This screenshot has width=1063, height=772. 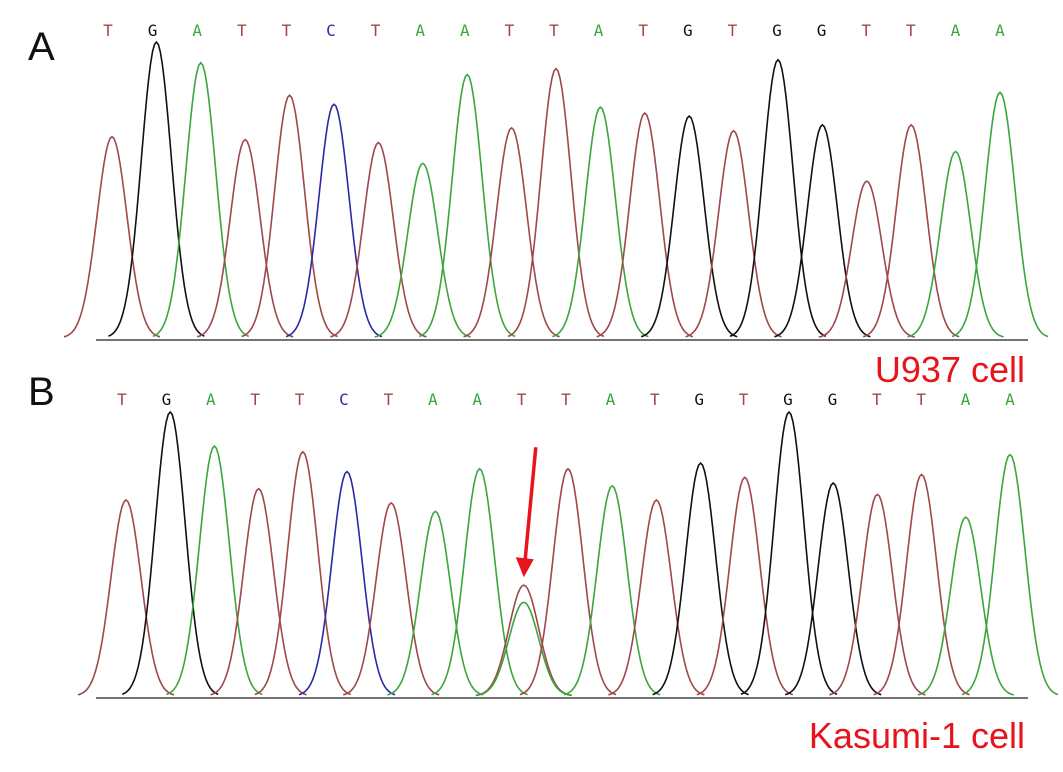 I want to click on cell-label-a: U937 cell, so click(x=950, y=369).